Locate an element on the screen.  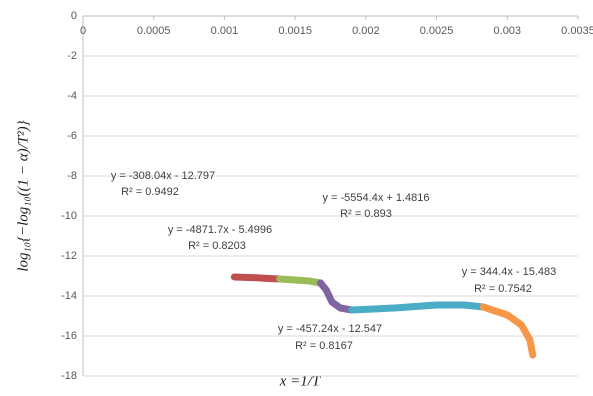
trendline-equation: y = -4871.7x - 5.4996 is located at coordinates (220, 230).